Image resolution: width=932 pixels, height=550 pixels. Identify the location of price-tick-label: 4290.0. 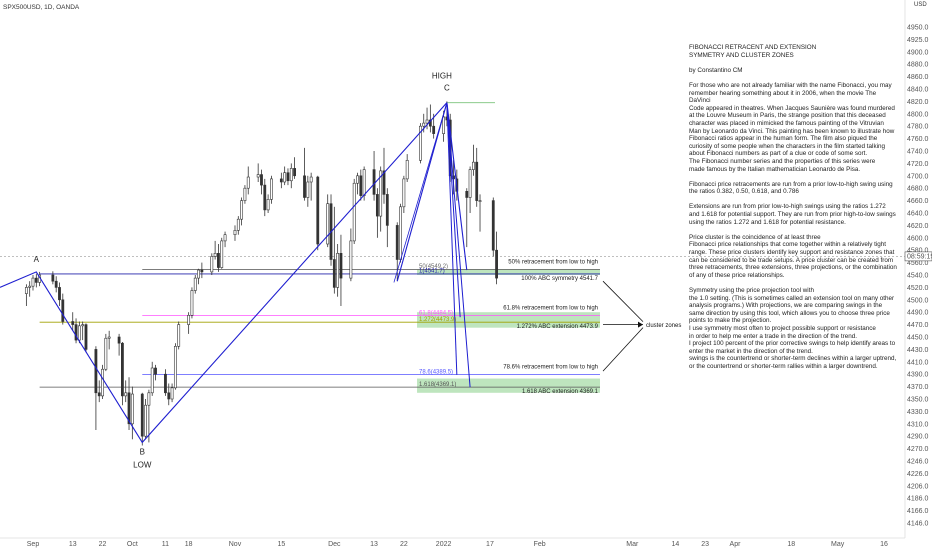
(918, 437).